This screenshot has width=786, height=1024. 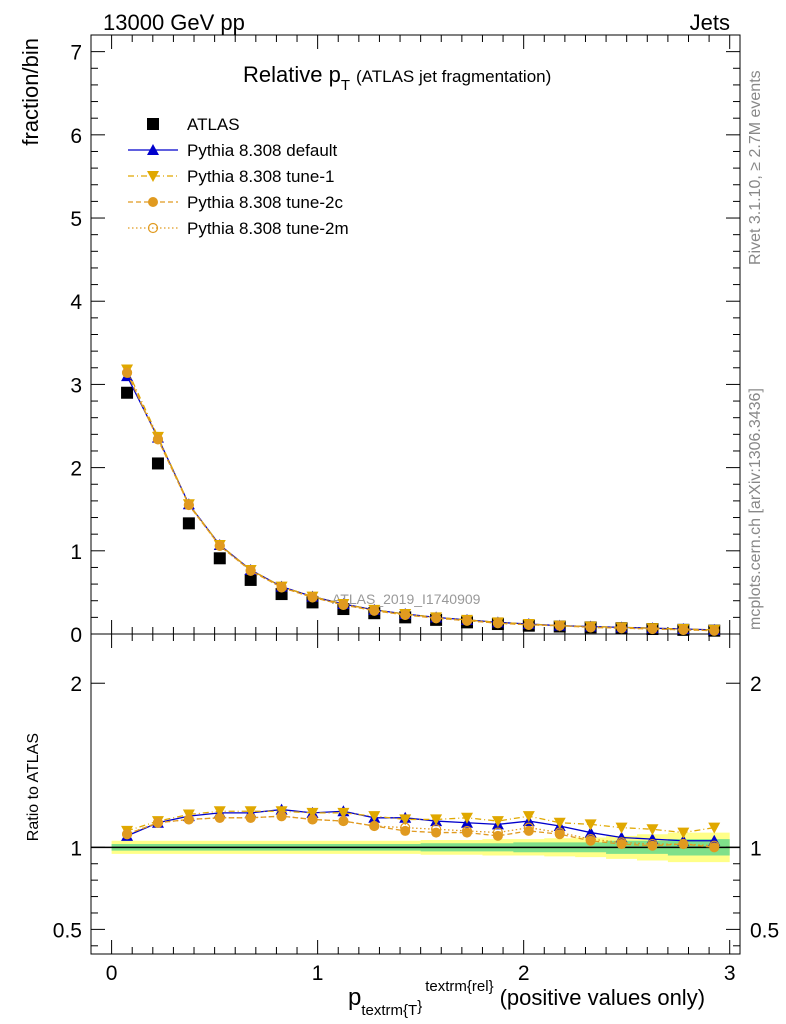 I want to click on ratio-ytick-label-right: 2, so click(x=756, y=684).